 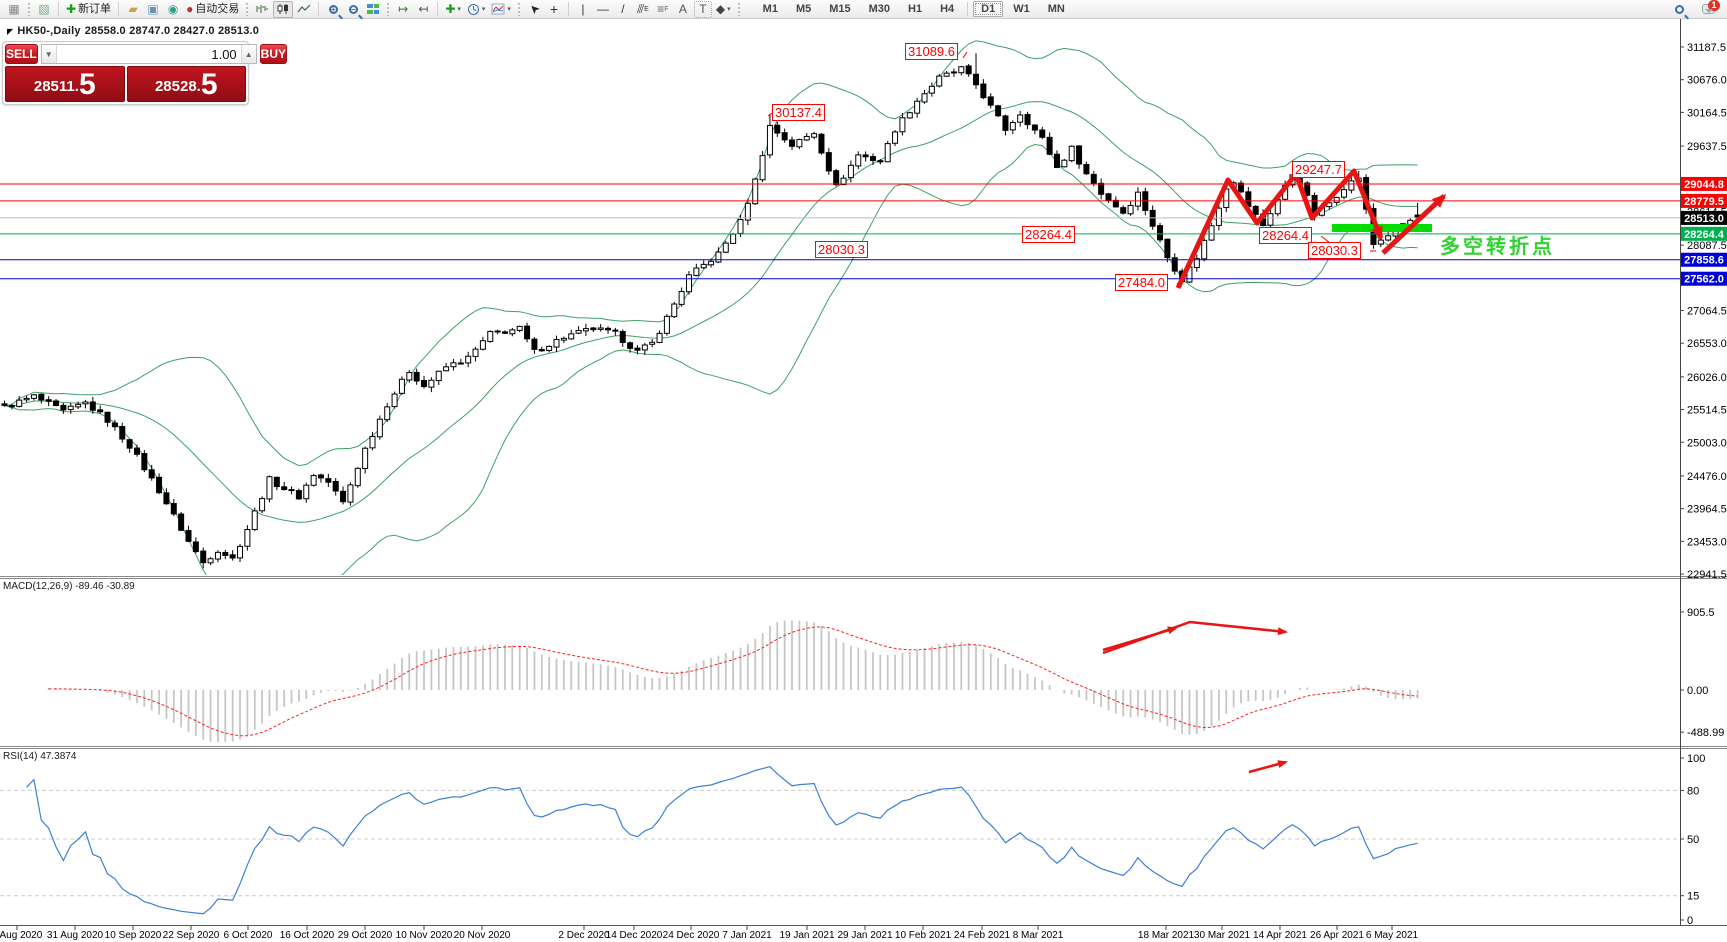 I want to click on zoom-out-icon: −, so click(x=353, y=9).